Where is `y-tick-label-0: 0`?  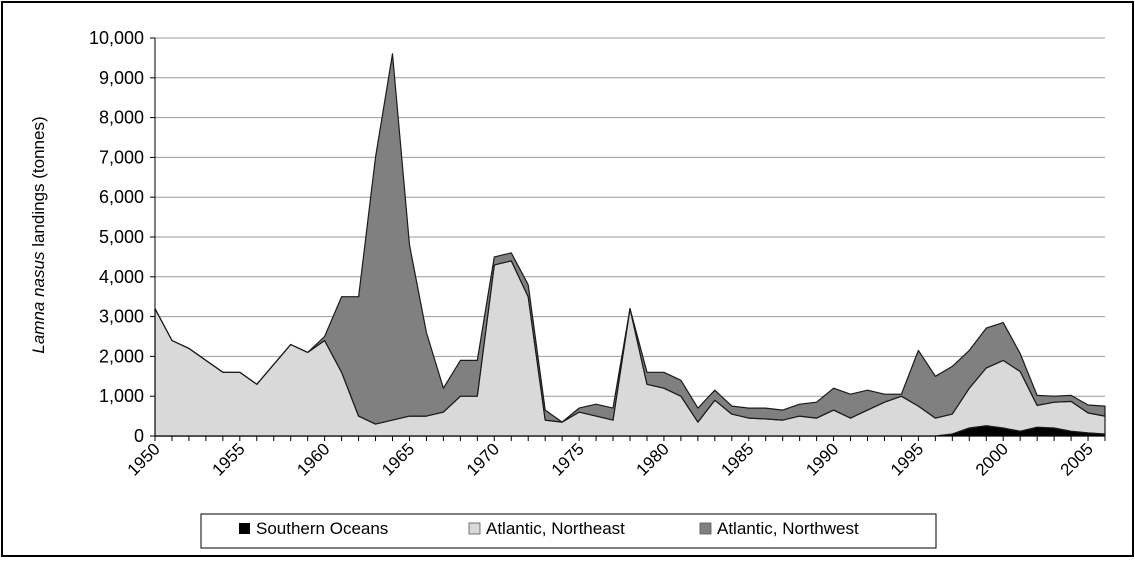 y-tick-label-0: 0 is located at coordinates (139, 436).